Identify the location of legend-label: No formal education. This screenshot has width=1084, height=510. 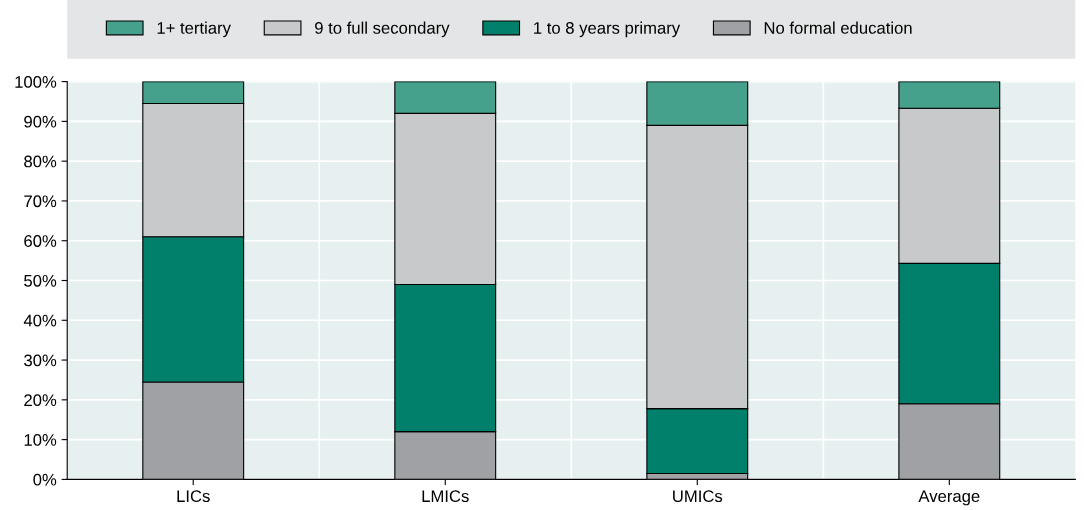
(838, 27).